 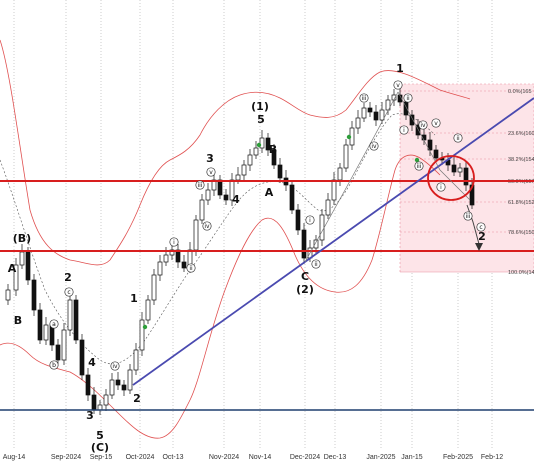 What do you see at coordinates (261, 119) in the screenshot?
I see `wave-label: 5` at bounding box center [261, 119].